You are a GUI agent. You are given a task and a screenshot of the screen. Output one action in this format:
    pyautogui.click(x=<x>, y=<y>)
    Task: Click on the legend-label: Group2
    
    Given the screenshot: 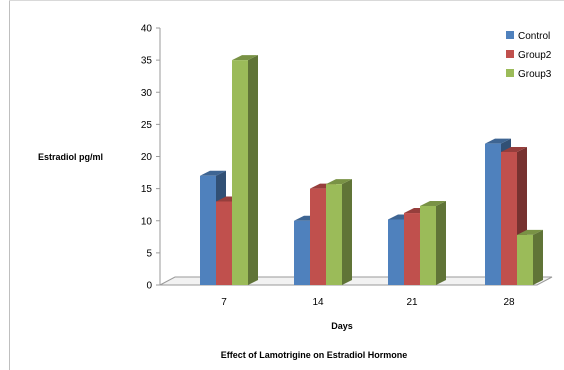 What is the action you would take?
    pyautogui.click(x=535, y=55)
    